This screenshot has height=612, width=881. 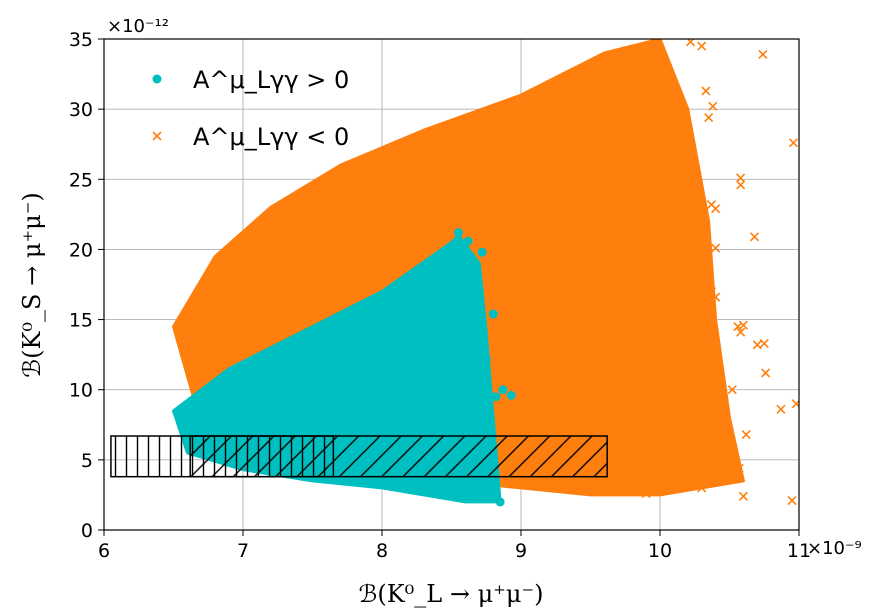 What do you see at coordinates (398, 456) in the screenshot?
I see `diagonal-hatched-region` at bounding box center [398, 456].